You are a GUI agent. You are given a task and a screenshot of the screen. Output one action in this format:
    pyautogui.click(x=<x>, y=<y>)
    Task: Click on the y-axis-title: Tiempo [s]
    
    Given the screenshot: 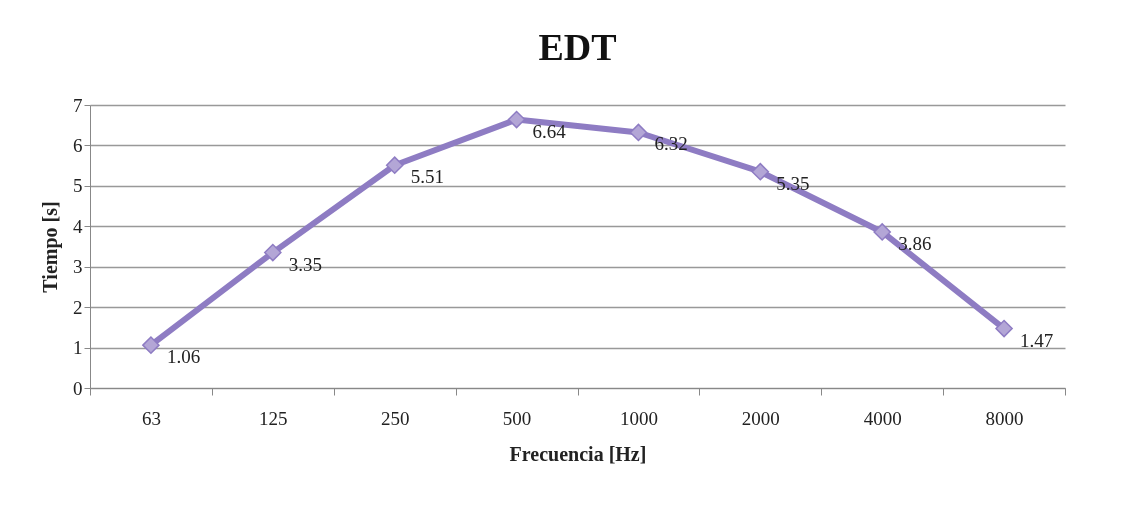 What is the action you would take?
    pyautogui.click(x=50, y=247)
    